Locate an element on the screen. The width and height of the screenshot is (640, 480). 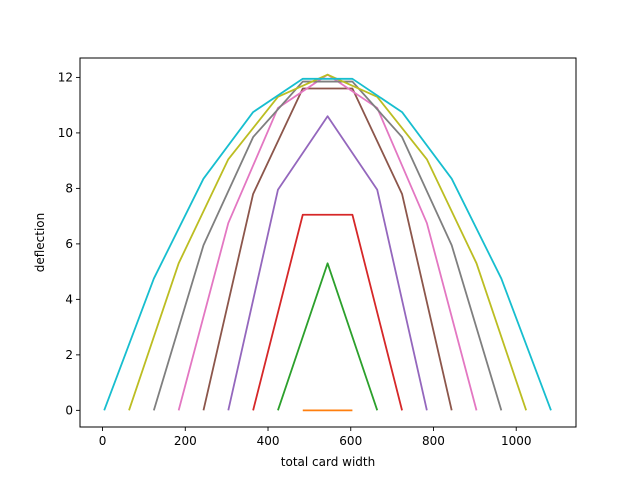
y-tick-label: 0 is located at coordinates (69, 410).